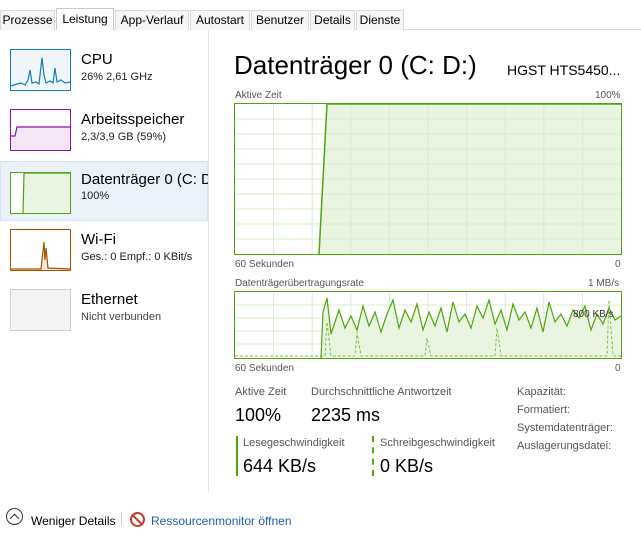 The height and width of the screenshot is (540, 641). What do you see at coordinates (40, 193) in the screenshot?
I see `disk-thumbnail-graph` at bounding box center [40, 193].